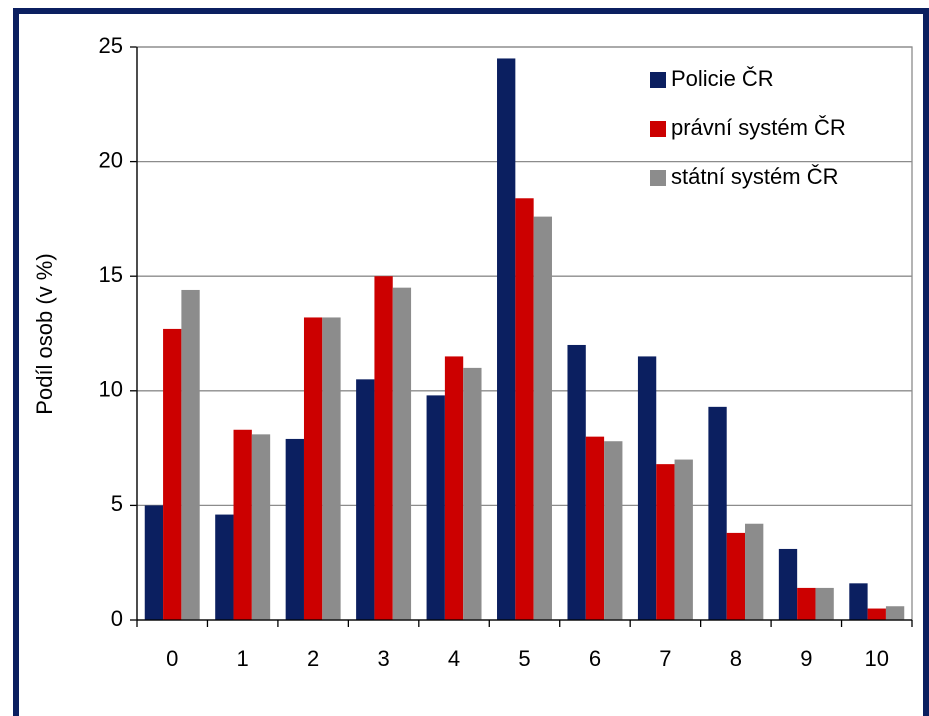 This screenshot has width=929, height=716. Describe the element at coordinates (524, 658) in the screenshot. I see `x-tick-label: 5` at that location.